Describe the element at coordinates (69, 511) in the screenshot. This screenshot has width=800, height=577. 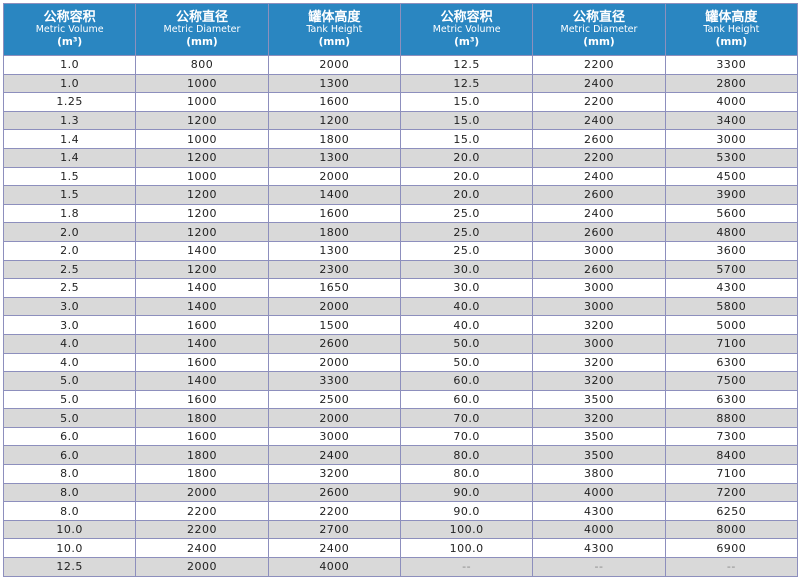
I see `table-cell: 8.0` at that location.